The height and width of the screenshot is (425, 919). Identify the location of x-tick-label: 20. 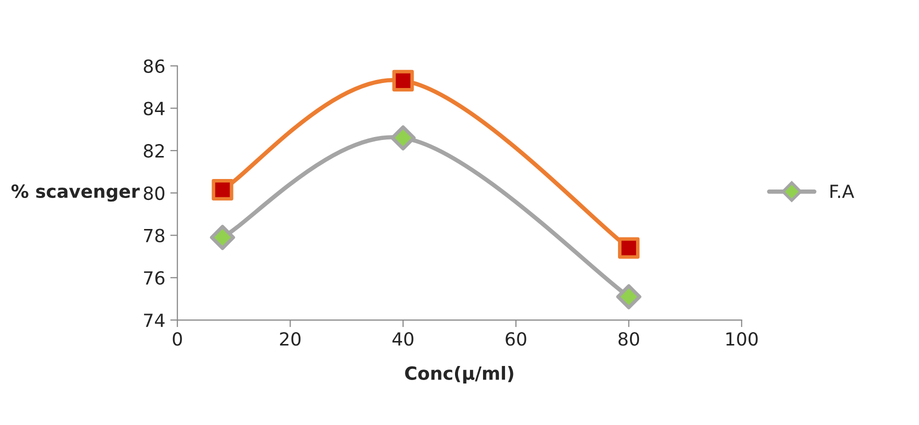
(290, 339).